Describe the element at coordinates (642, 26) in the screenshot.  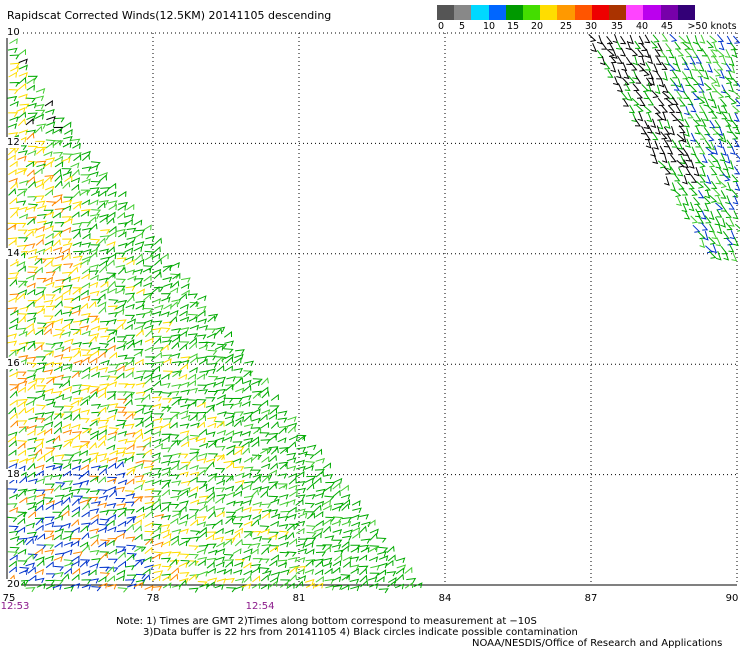
I see `colorbar-label: 40` at that location.